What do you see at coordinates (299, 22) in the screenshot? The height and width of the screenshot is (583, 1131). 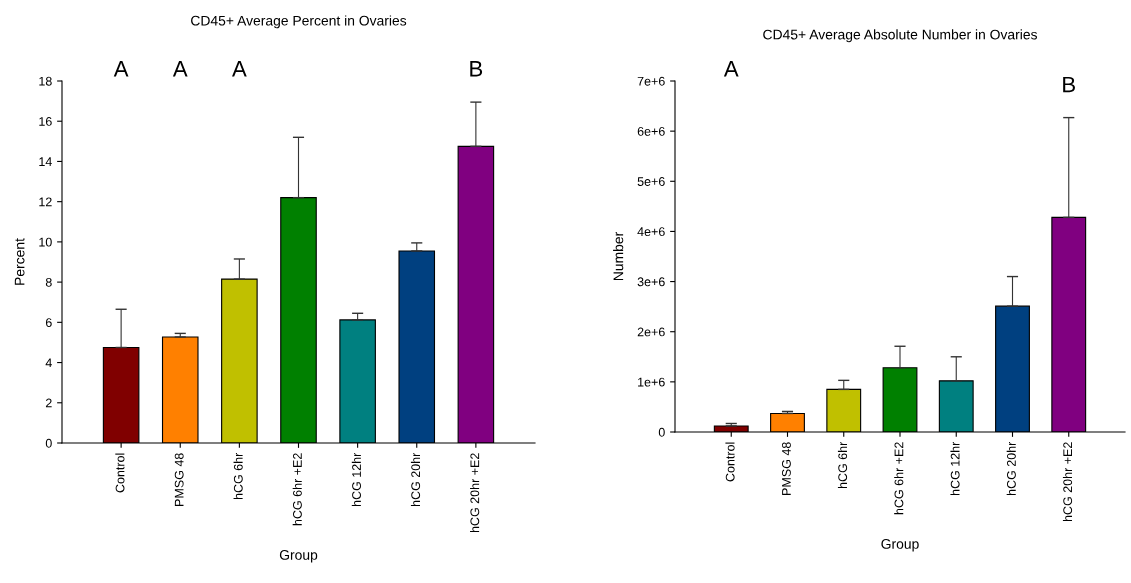 I see `chart-title: CD45+ Average Percent in Ovaries` at bounding box center [299, 22].